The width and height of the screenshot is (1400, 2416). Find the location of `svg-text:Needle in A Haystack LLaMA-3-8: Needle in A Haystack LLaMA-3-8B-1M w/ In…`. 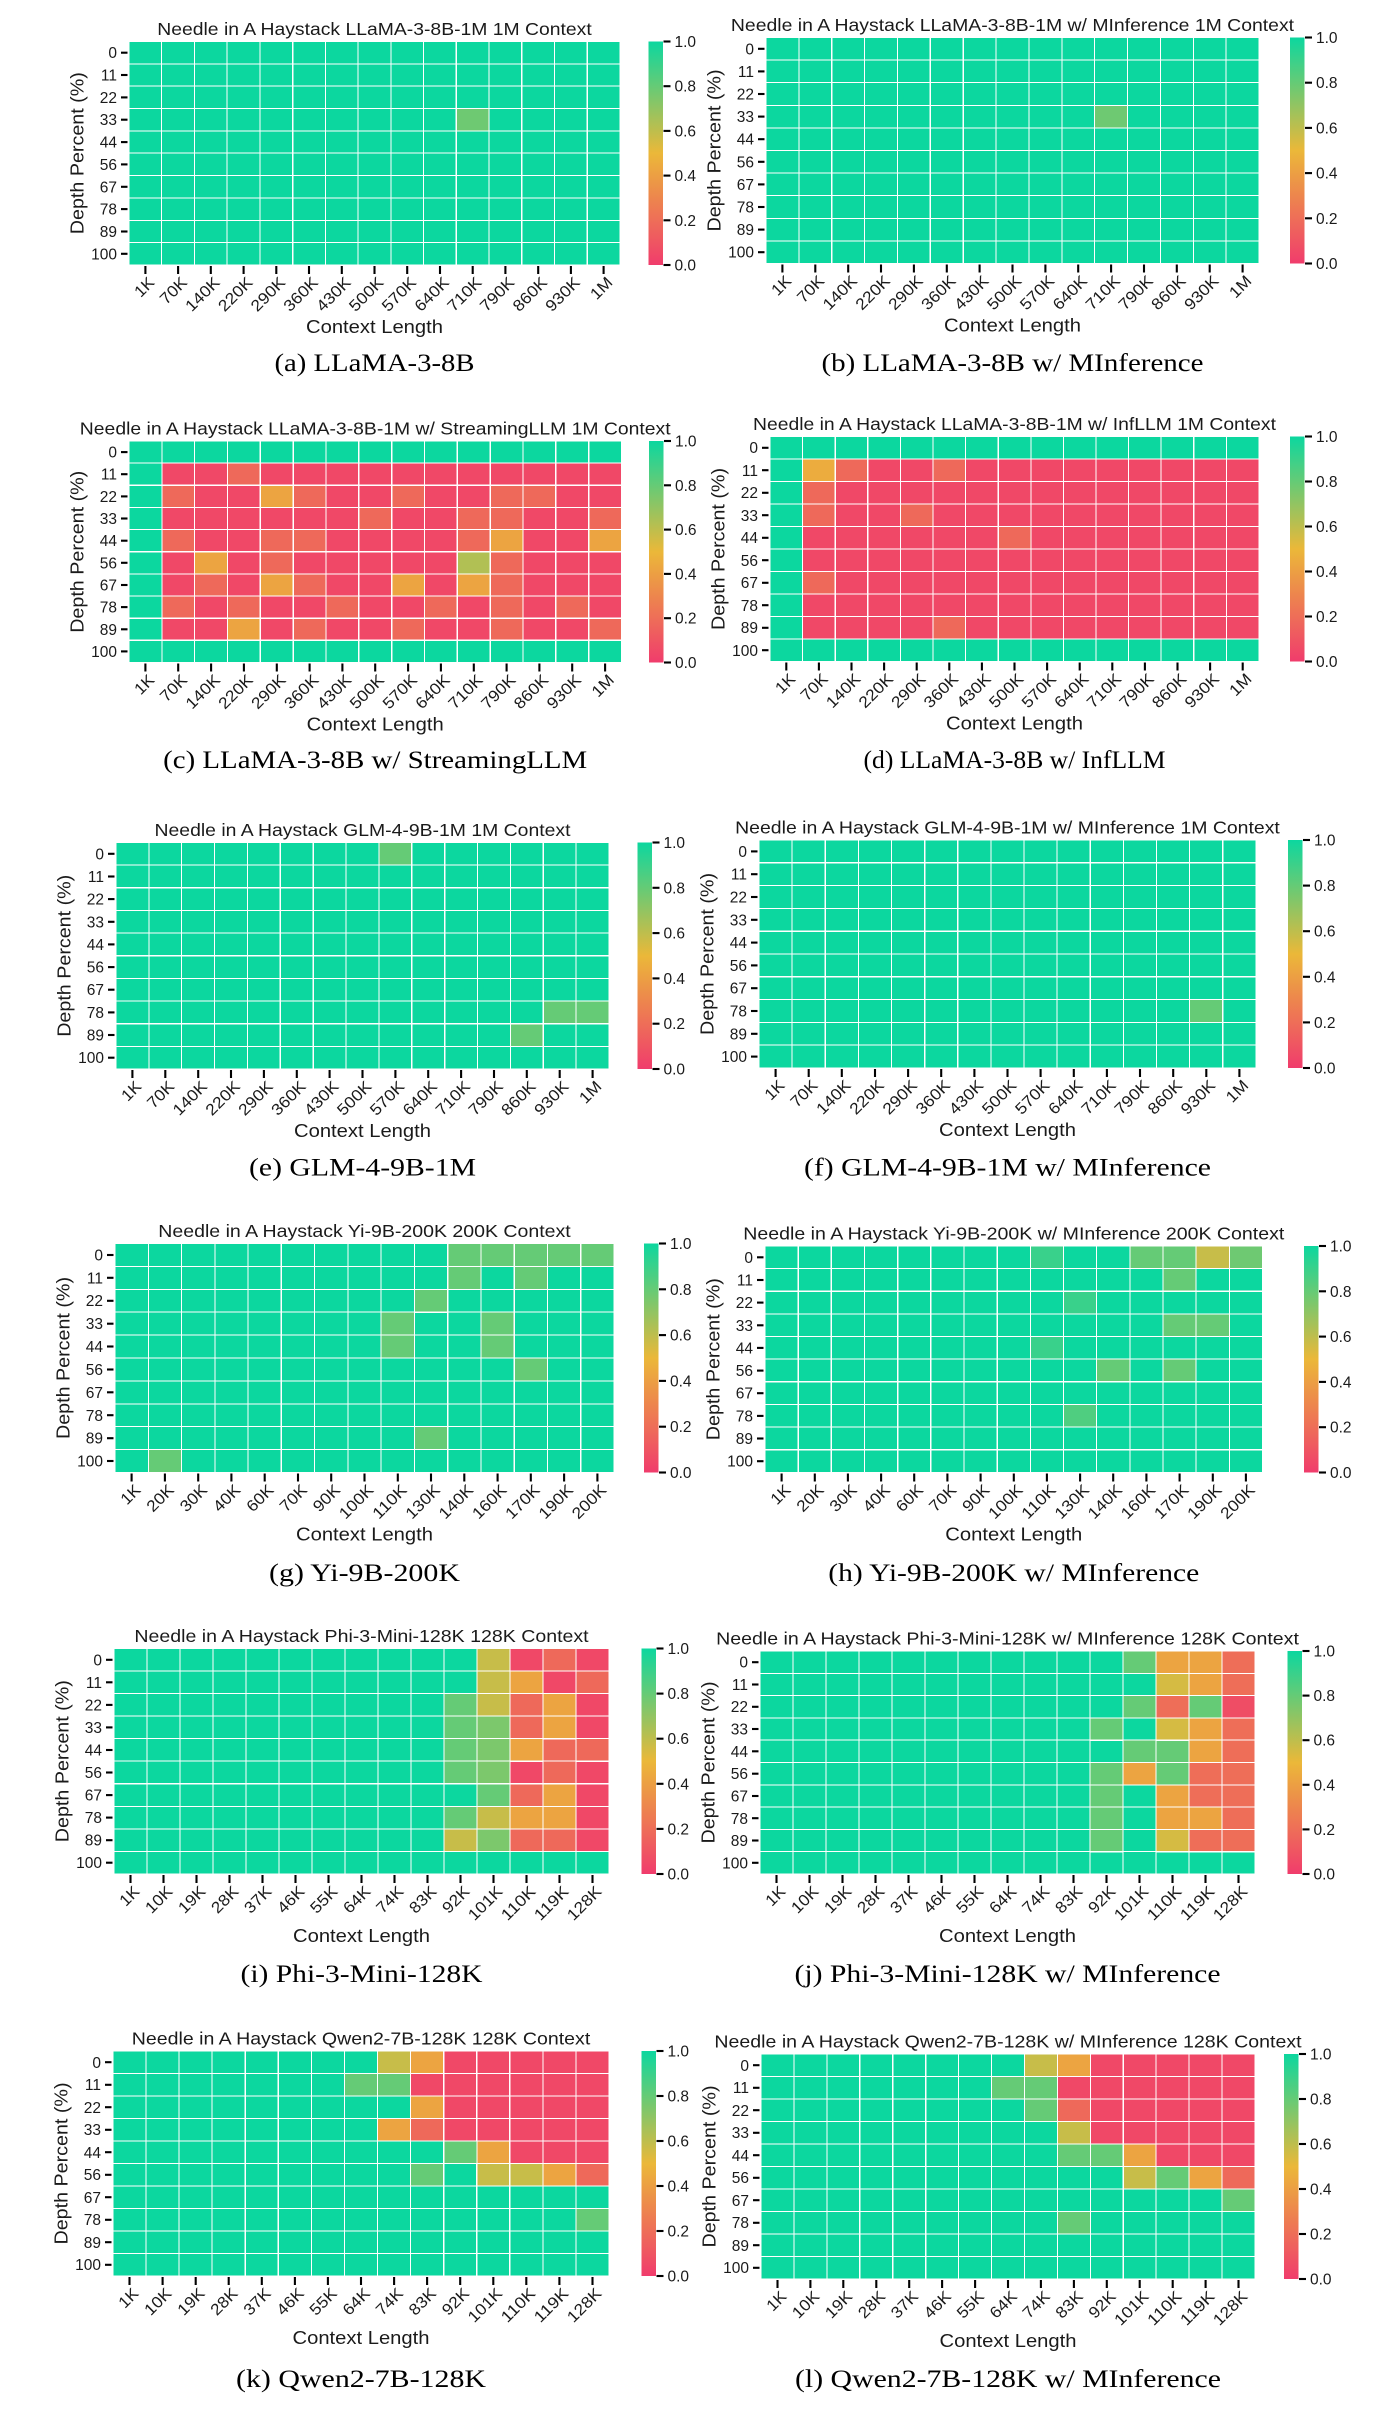

svg-text:Needle in A Haystack LLaMA-3-8: Needle in A Haystack LLaMA-3-8B-1M w/ In… is located at coordinates (1014, 424).